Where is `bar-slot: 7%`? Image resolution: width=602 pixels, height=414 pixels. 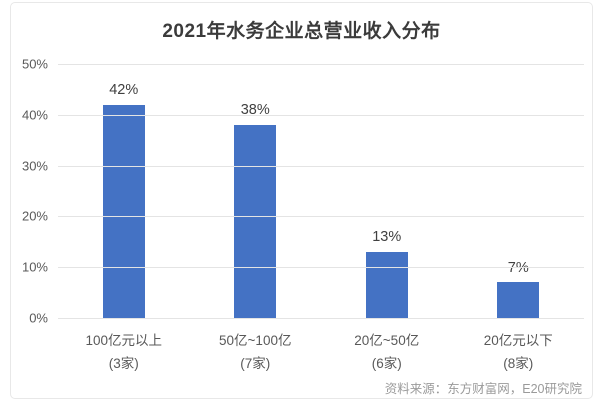 bar-slot: 7% is located at coordinates (519, 191).